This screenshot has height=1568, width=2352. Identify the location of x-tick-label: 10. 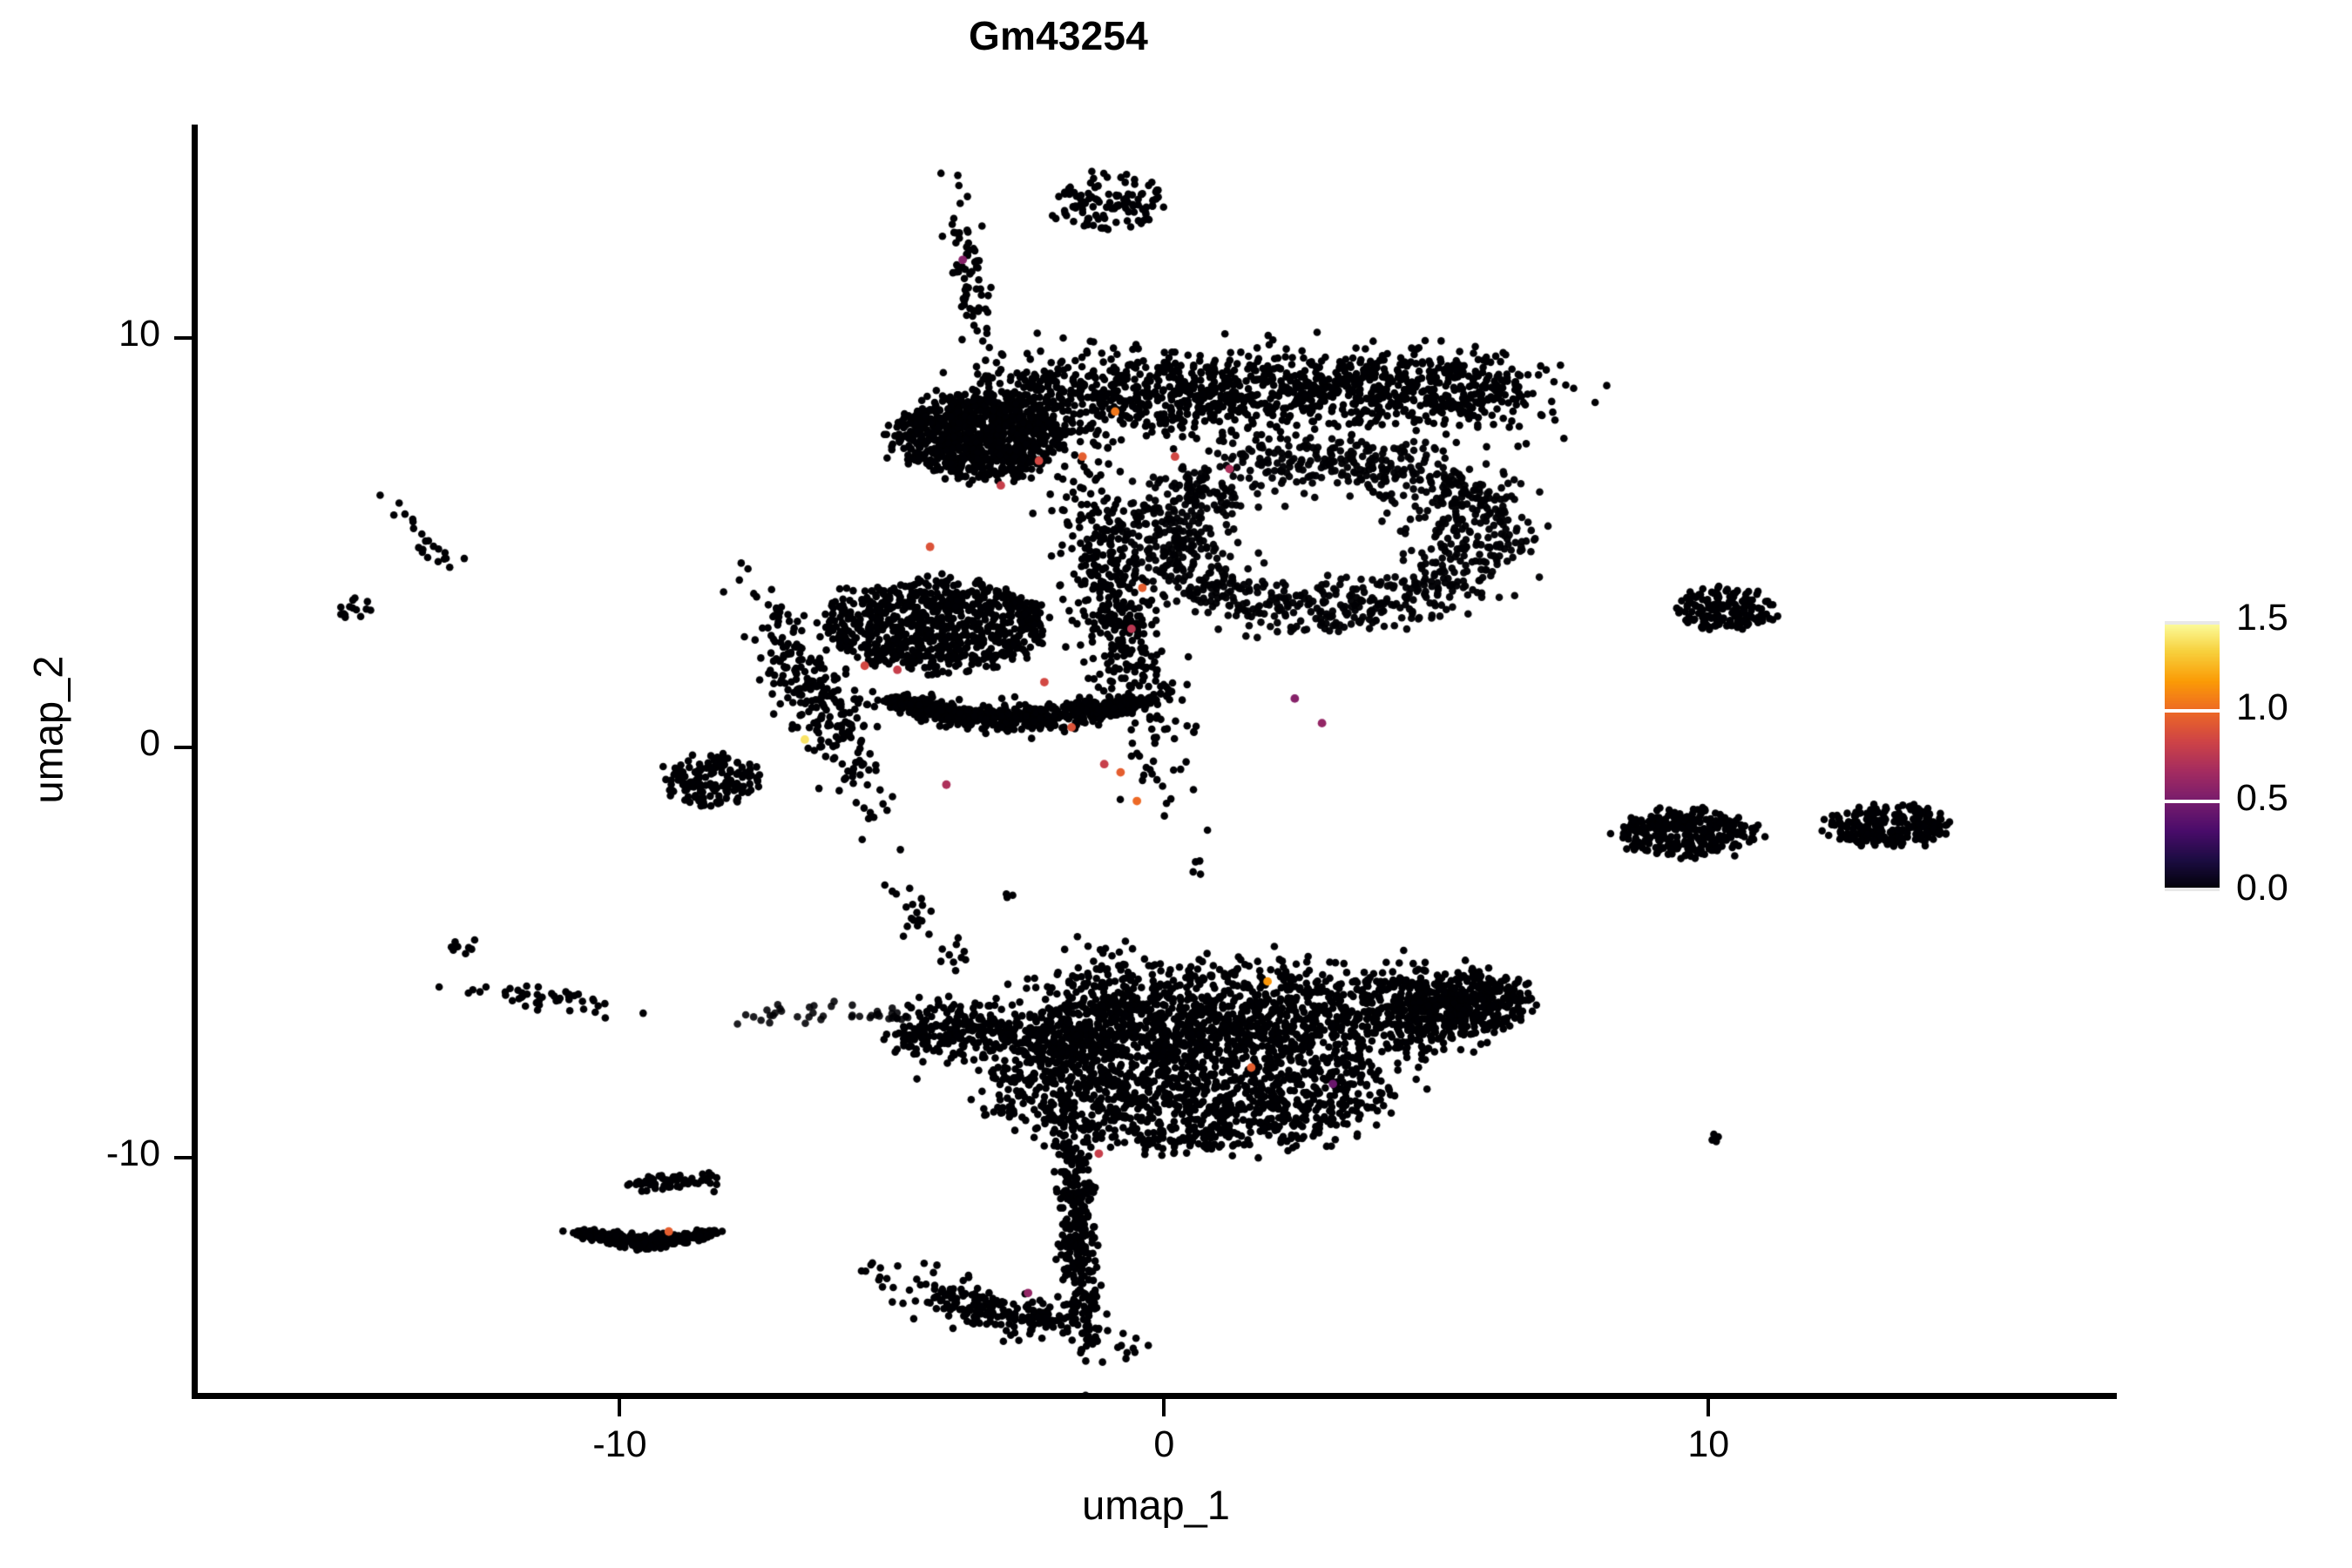
(1708, 1444).